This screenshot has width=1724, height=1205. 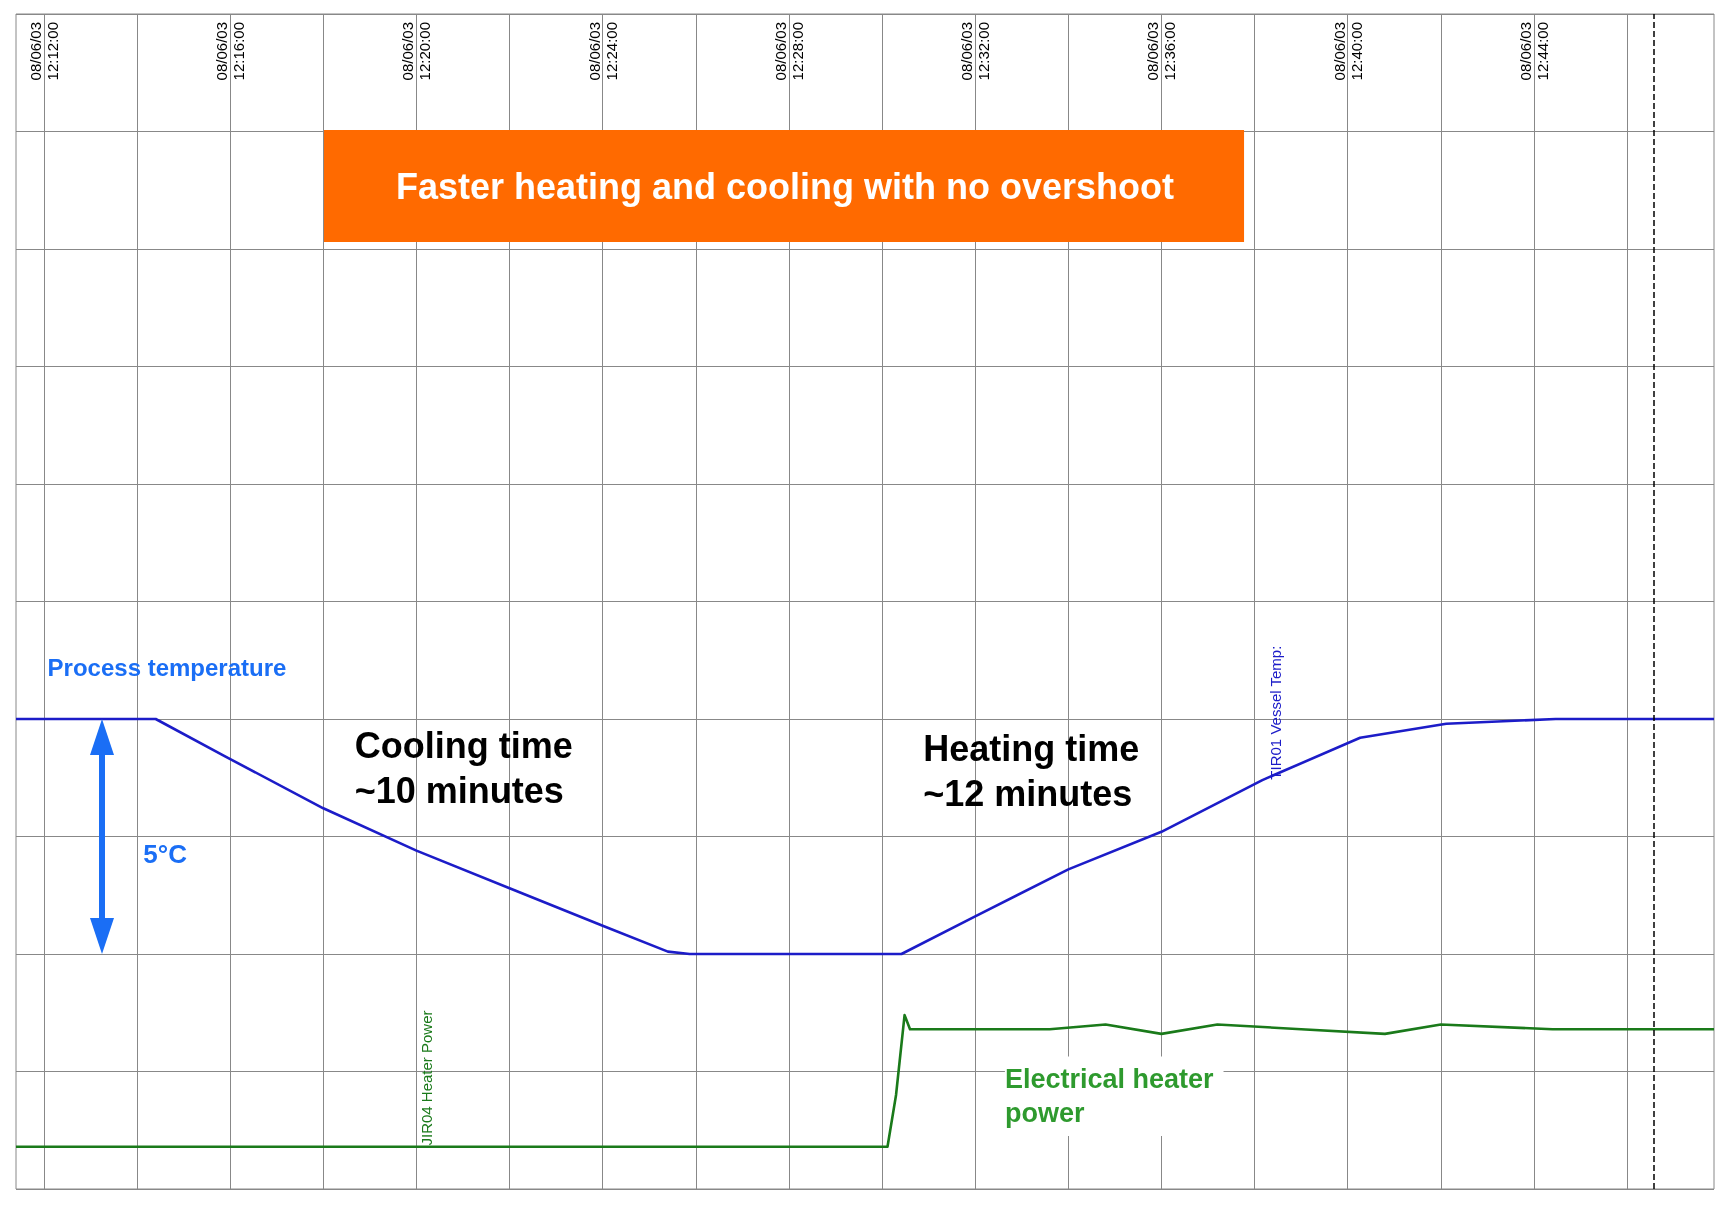 I want to click on x-tick-label: 08/06/03 12:36:00, so click(x=1161, y=51).